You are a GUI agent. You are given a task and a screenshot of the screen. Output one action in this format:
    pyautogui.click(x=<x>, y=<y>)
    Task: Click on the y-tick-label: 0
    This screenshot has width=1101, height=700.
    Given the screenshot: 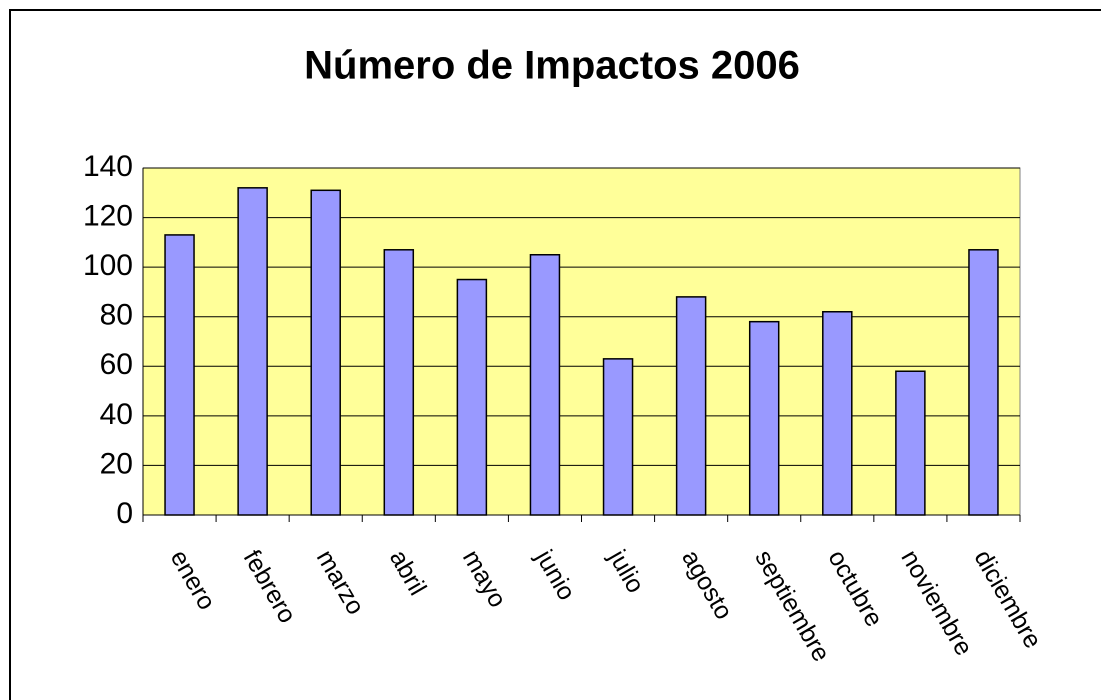 What is the action you would take?
    pyautogui.click(x=124, y=513)
    